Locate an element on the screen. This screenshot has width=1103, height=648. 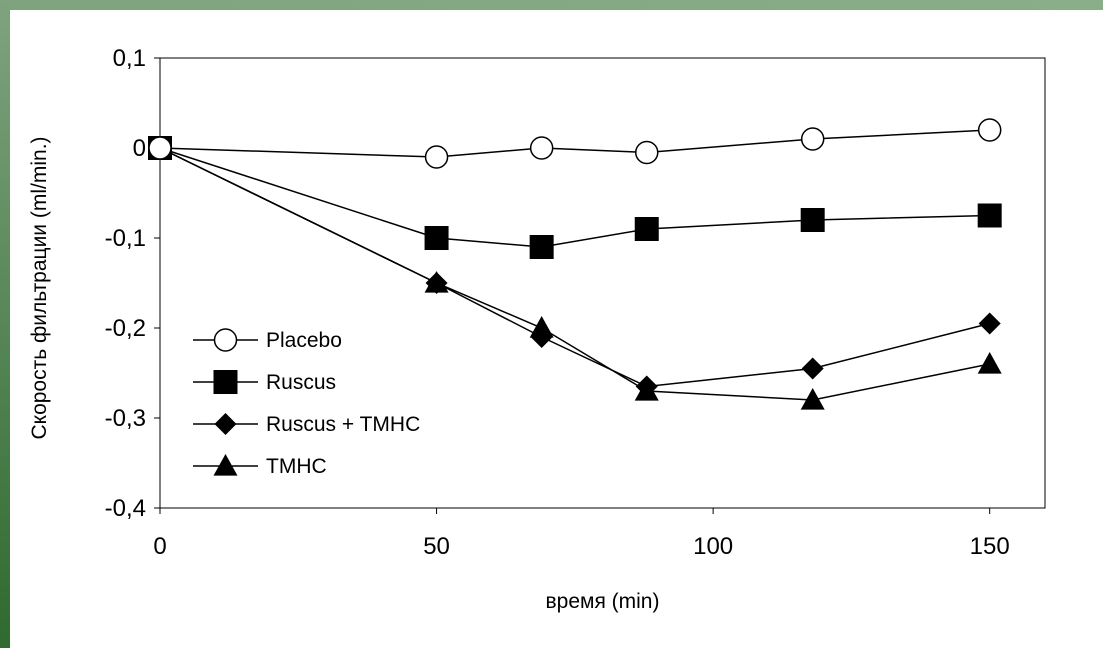
left-decor-strip is located at coordinates (5, 324).